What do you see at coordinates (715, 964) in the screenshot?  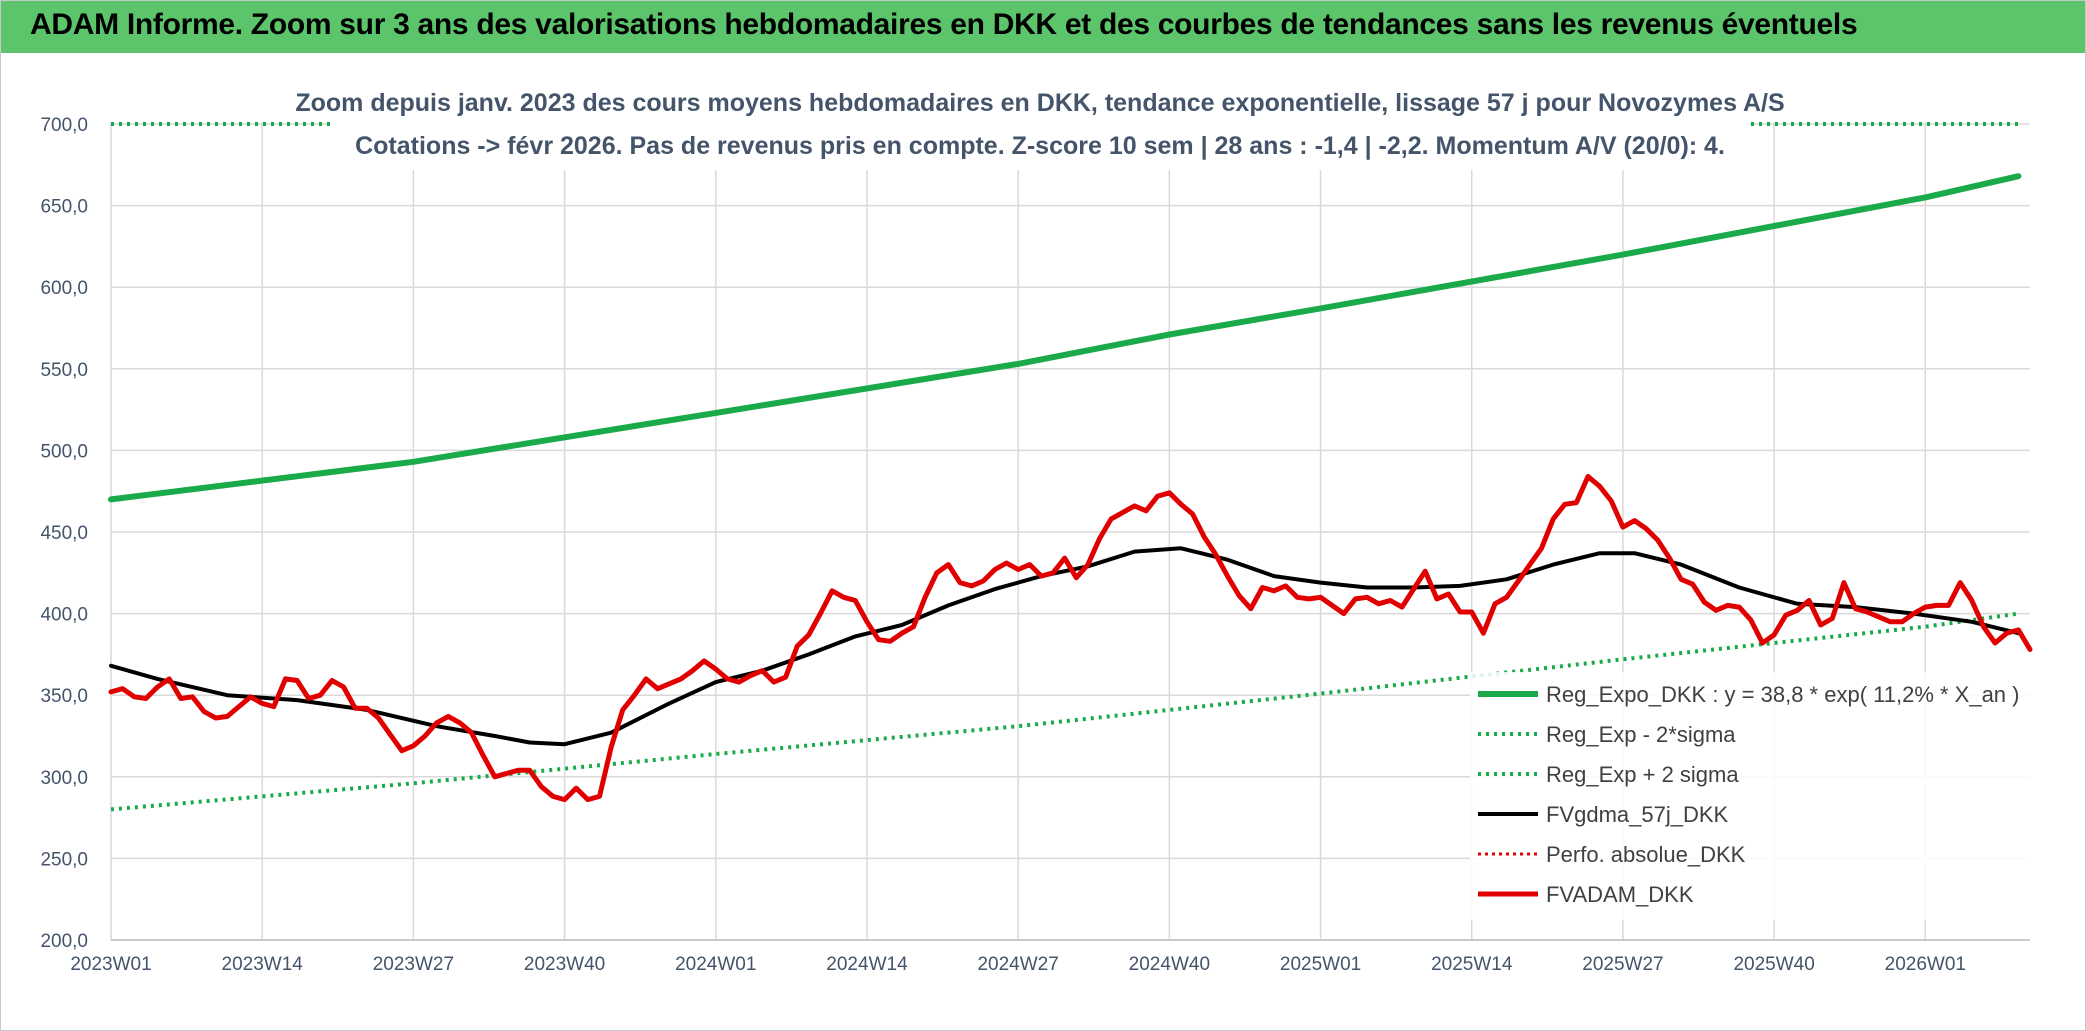 I see `x-tick-label: 2024W01` at bounding box center [715, 964].